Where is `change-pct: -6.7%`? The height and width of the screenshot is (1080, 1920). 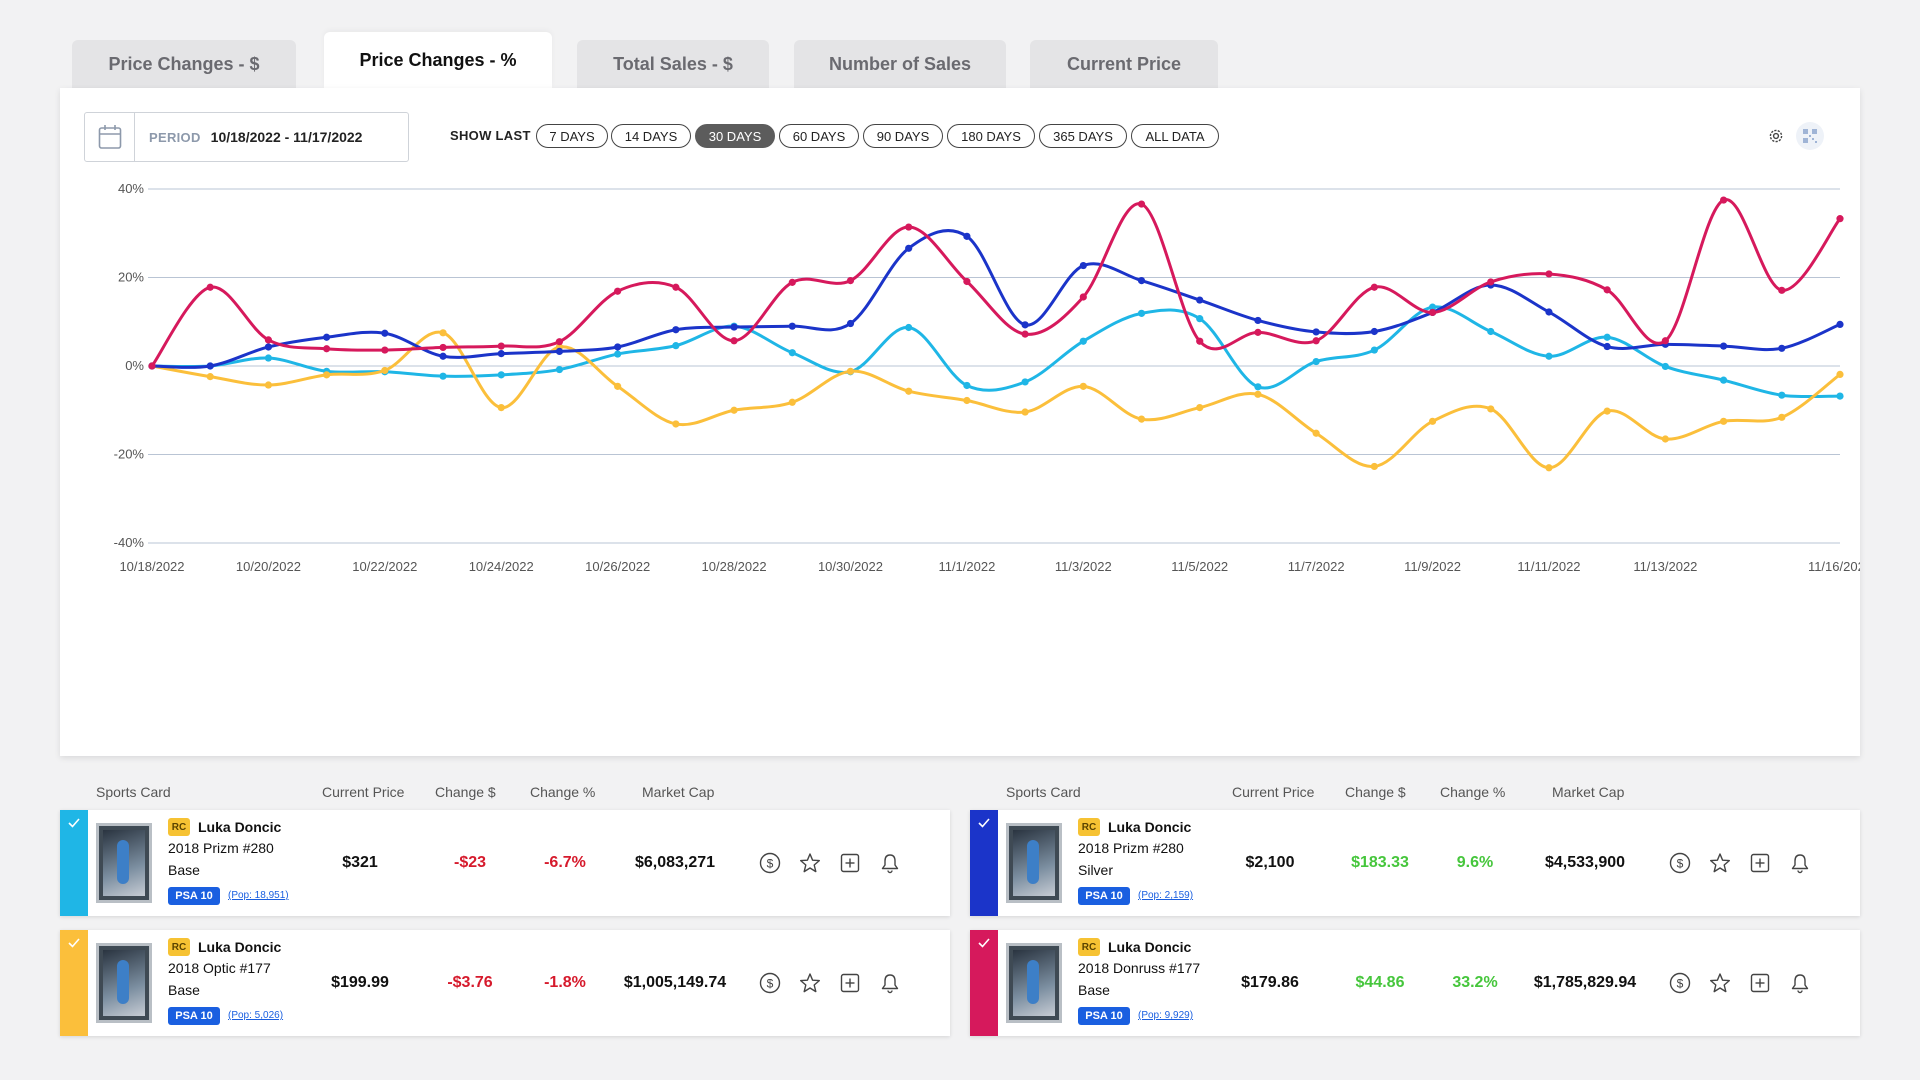 change-pct: -6.7% is located at coordinates (565, 862).